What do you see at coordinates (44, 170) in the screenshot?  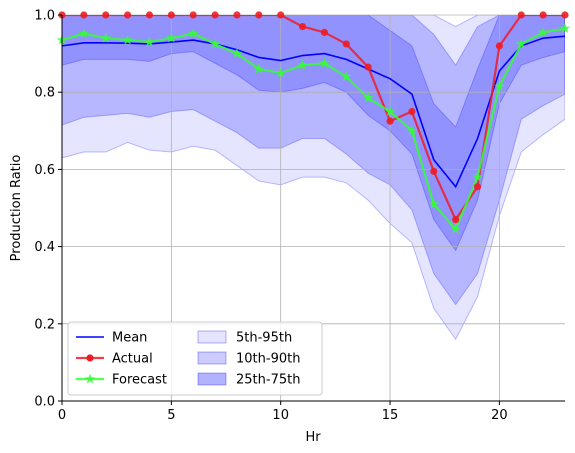 I see `y-tick-label: 0.6` at bounding box center [44, 170].